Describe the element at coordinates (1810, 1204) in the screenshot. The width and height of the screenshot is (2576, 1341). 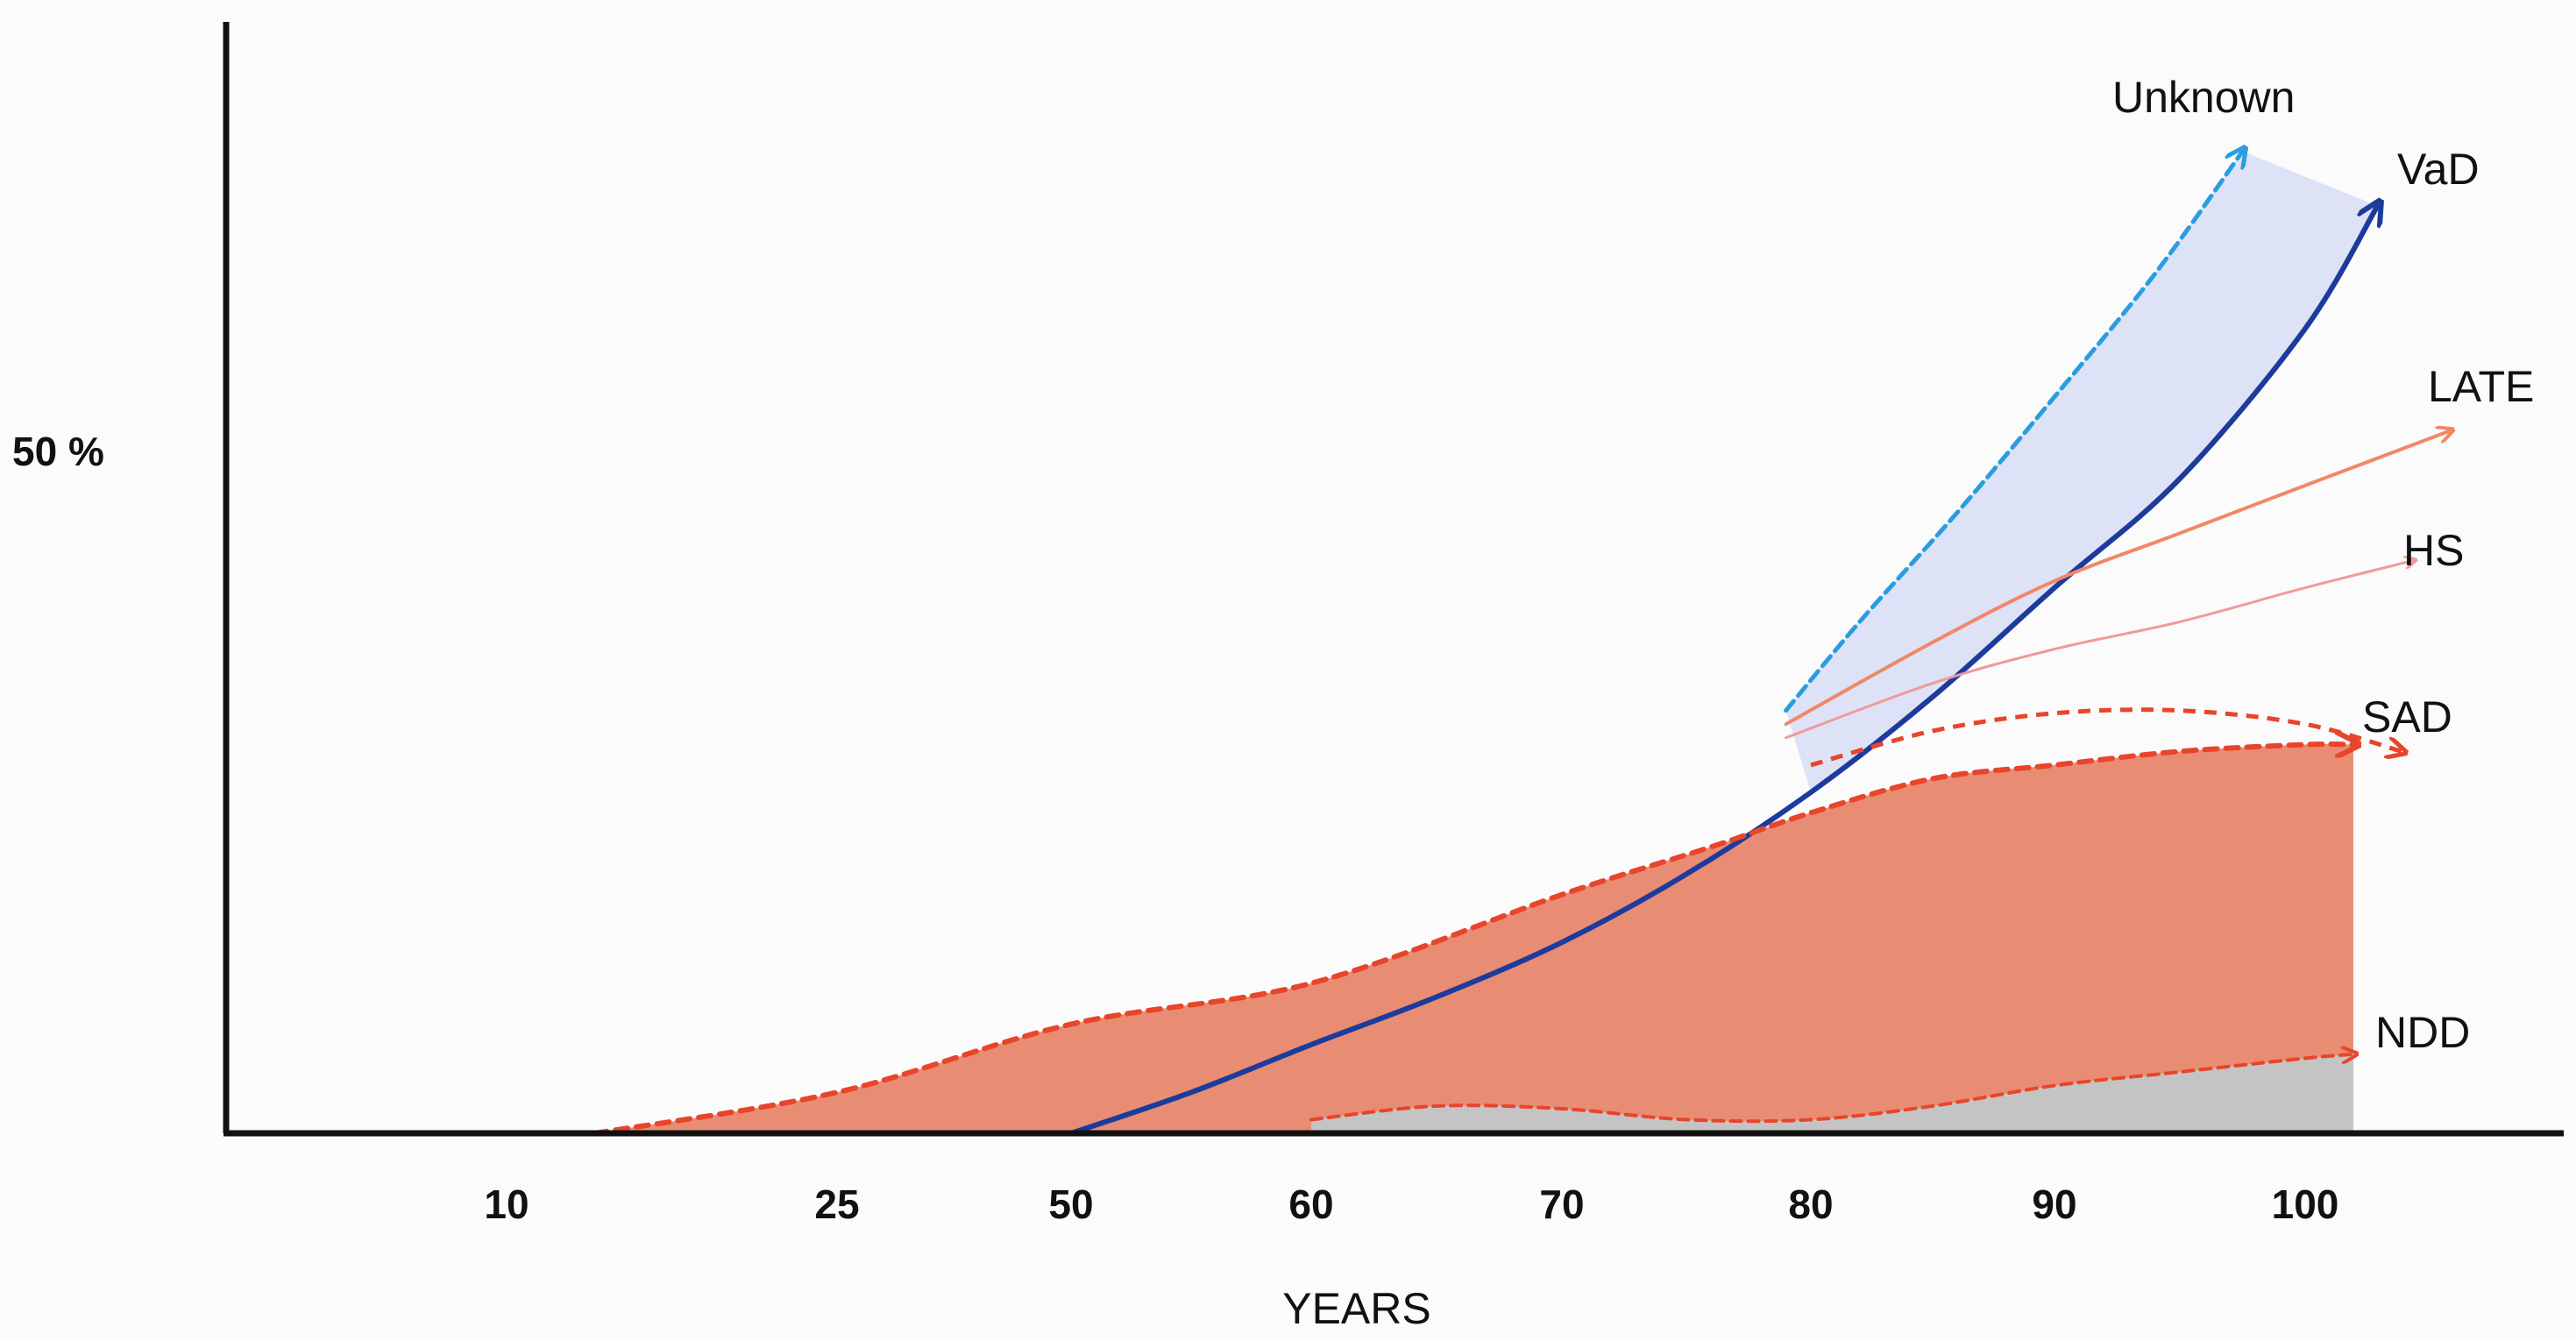
I see `x-tick-label: 80` at that location.